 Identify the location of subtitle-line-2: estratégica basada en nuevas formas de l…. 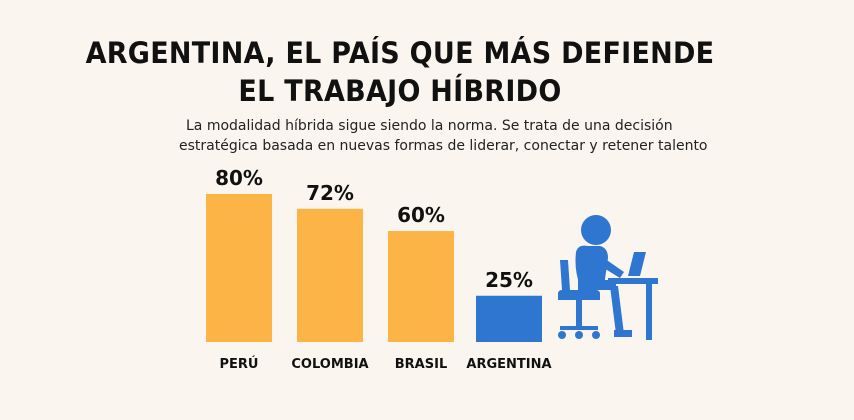
(443, 146).